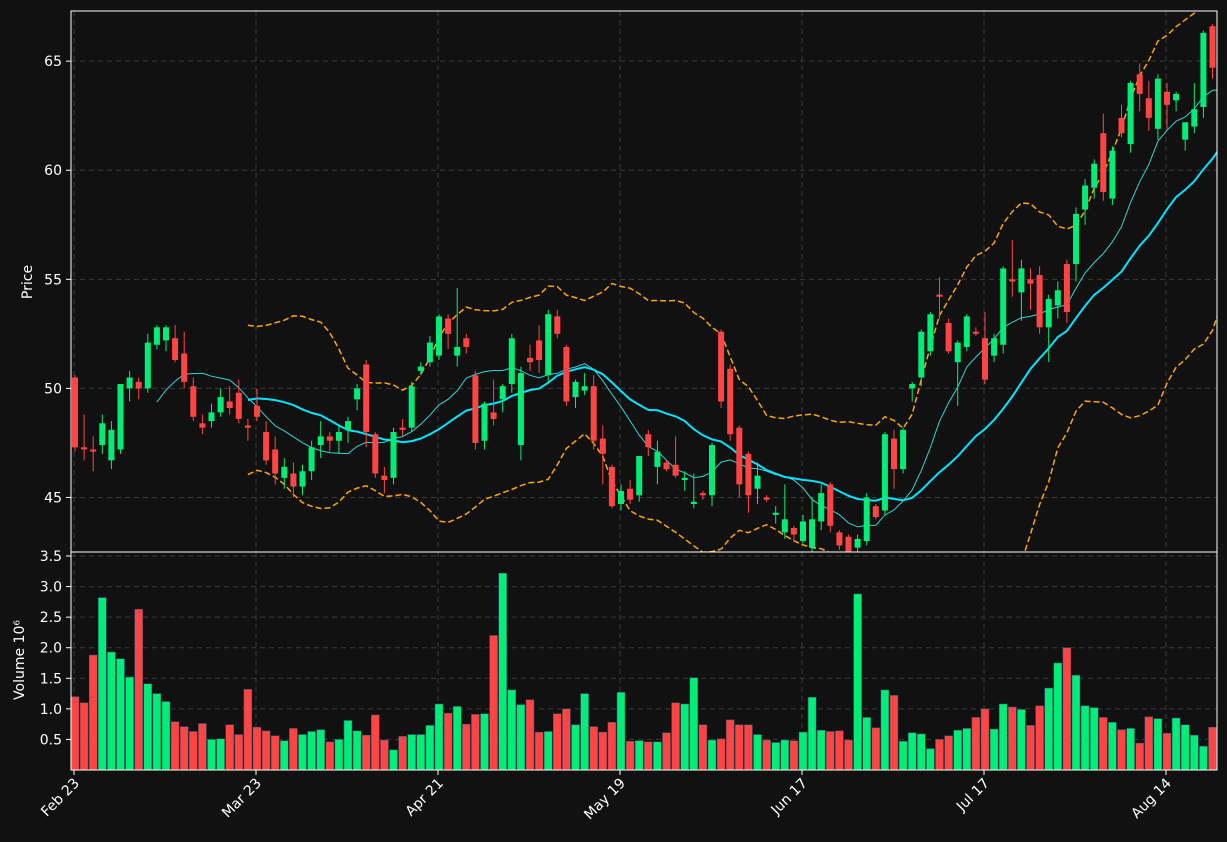  What do you see at coordinates (28, 282) in the screenshot?
I see `price-axis-label: Price` at bounding box center [28, 282].